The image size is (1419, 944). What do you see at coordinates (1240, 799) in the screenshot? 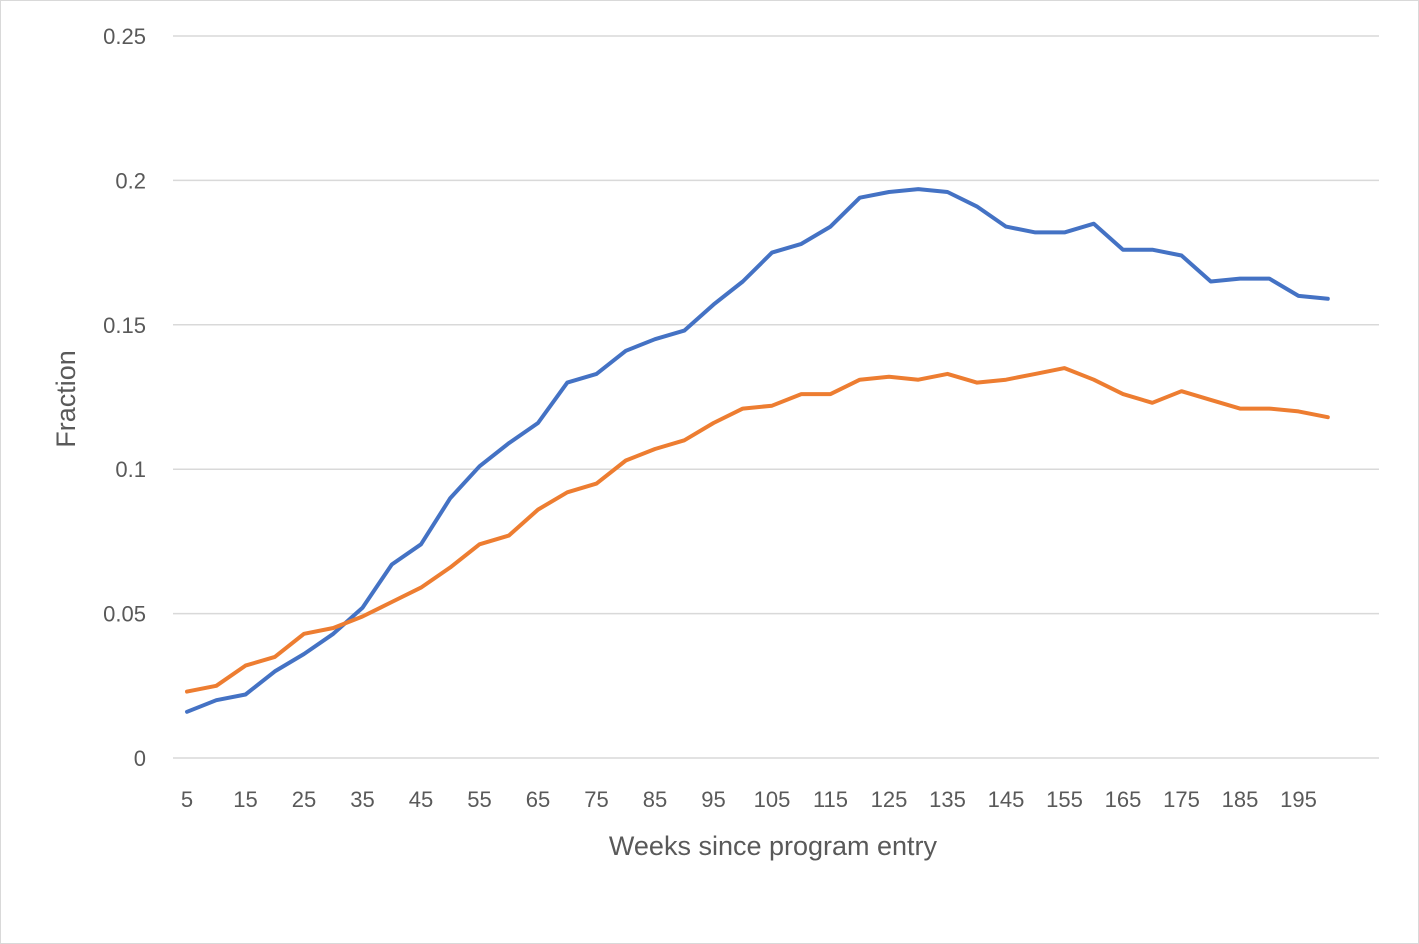
I see `x-tick-label: 185` at bounding box center [1240, 799].